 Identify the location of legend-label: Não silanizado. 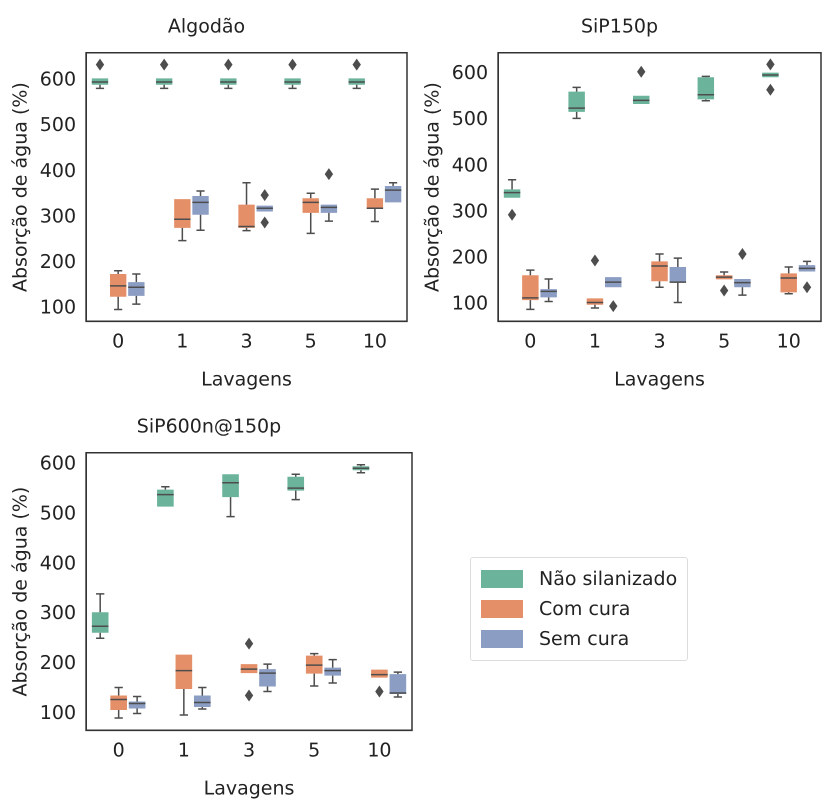
(608, 579).